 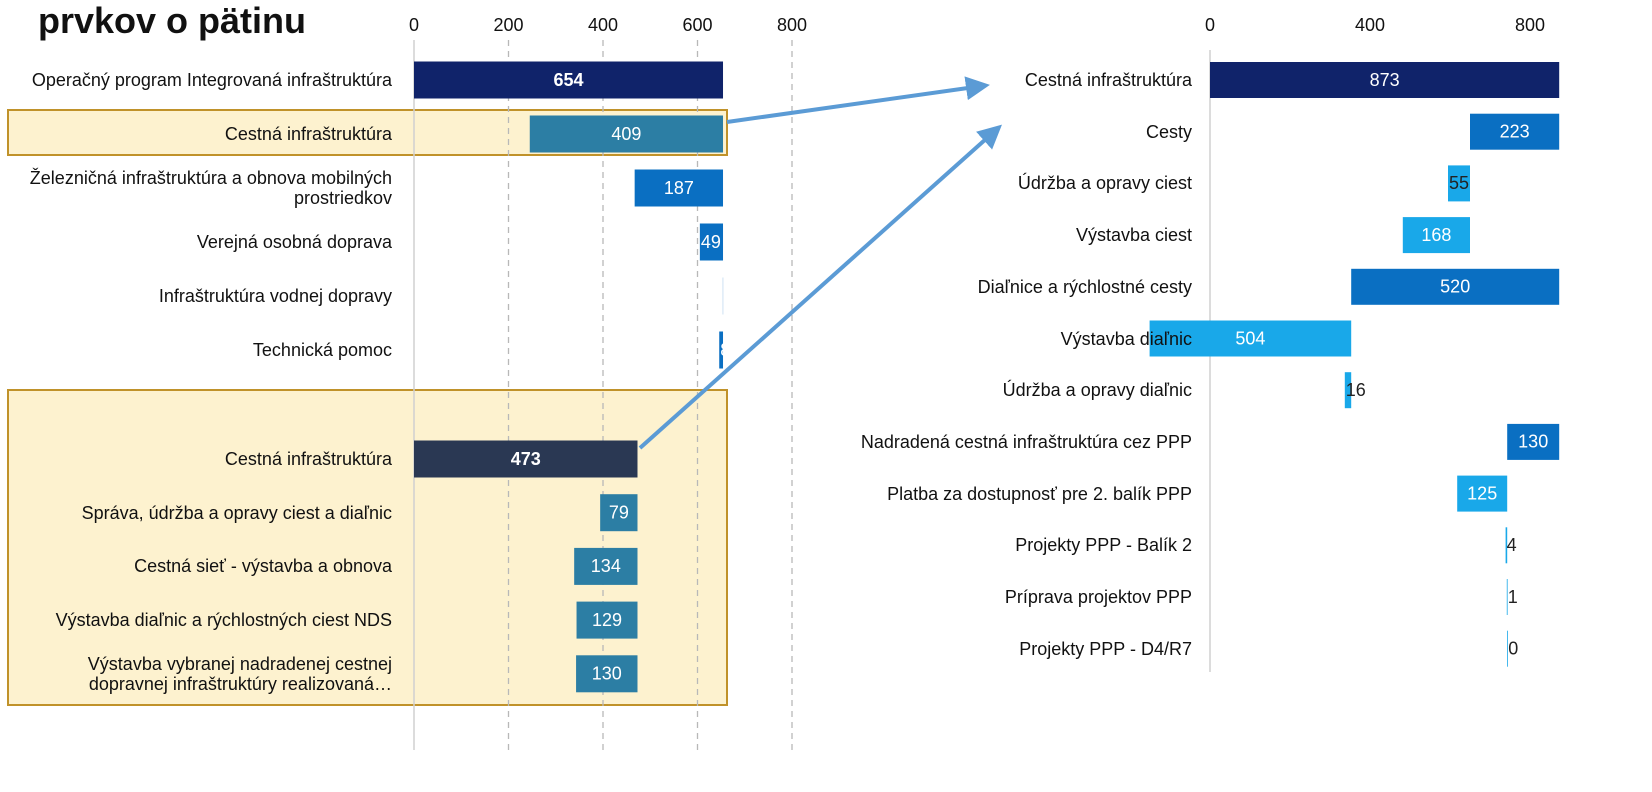 I want to click on value-label: 4, so click(x=1512, y=545).